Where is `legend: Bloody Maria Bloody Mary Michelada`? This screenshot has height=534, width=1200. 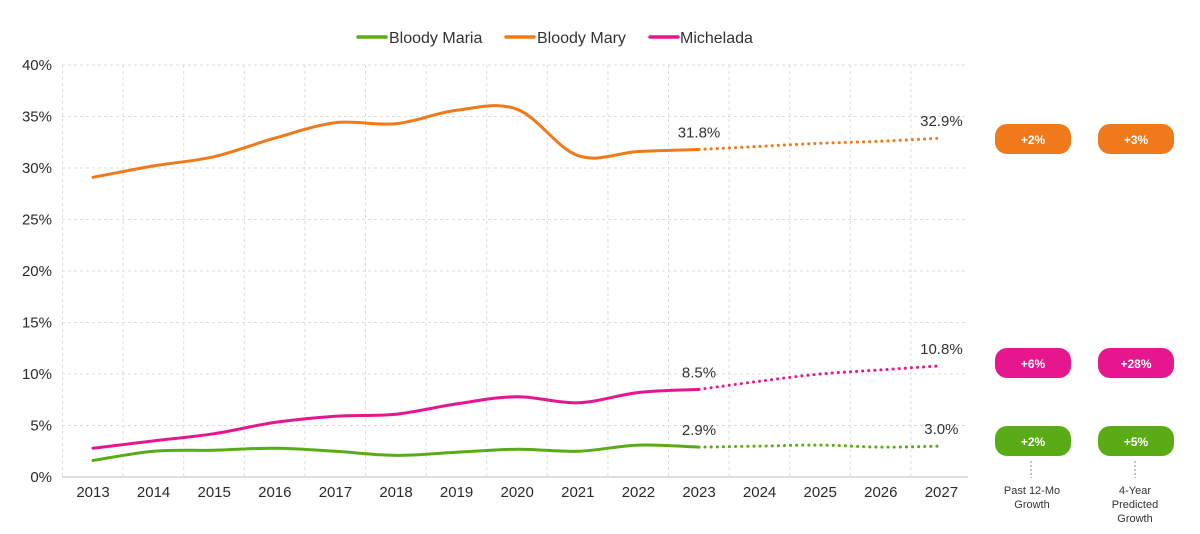
legend: Bloody Maria Bloody Mary Michelada is located at coordinates (554, 38).